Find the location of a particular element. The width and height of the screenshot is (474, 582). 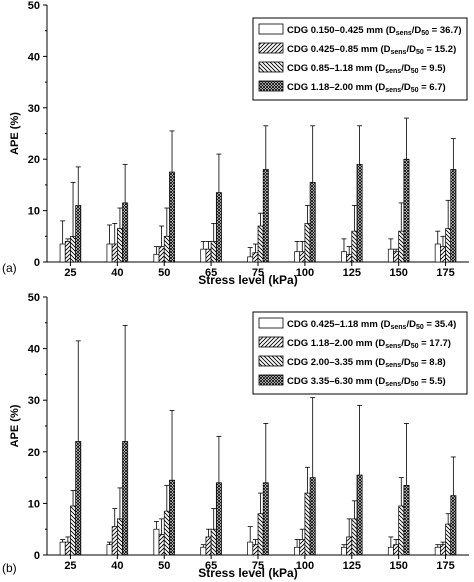

legend-label: CDG 1.18–2.00 mm (Dsens/D50 = 17.7) is located at coordinates (369, 344).